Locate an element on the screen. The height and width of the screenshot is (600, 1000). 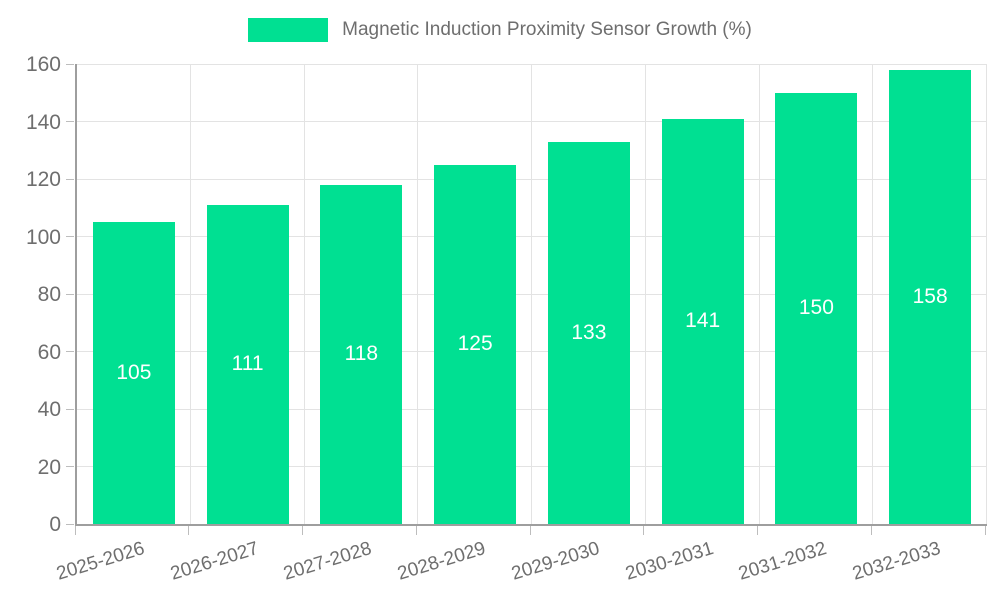
bar-2027-2028: 118 is located at coordinates (361, 354).